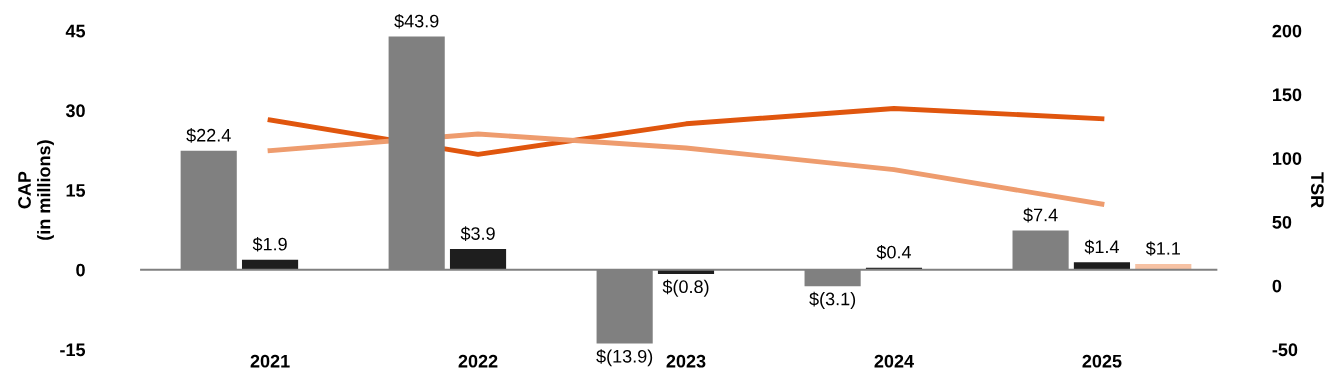 The image size is (1344, 384). What do you see at coordinates (416, 21) in the screenshot?
I see `data-label: $43.9` at bounding box center [416, 21].